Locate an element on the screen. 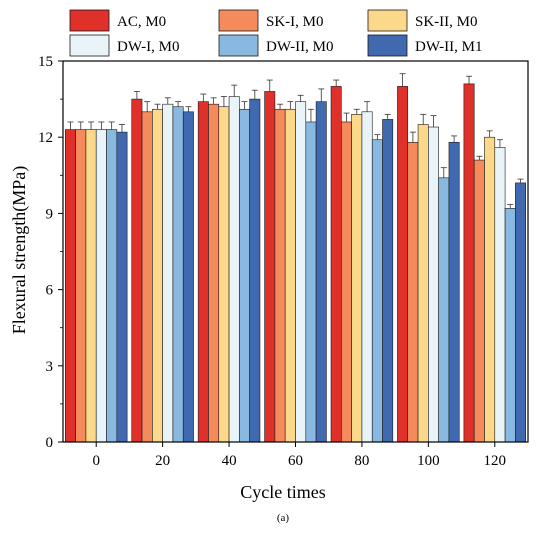  x-tick-label: 100 is located at coordinates (428, 461).